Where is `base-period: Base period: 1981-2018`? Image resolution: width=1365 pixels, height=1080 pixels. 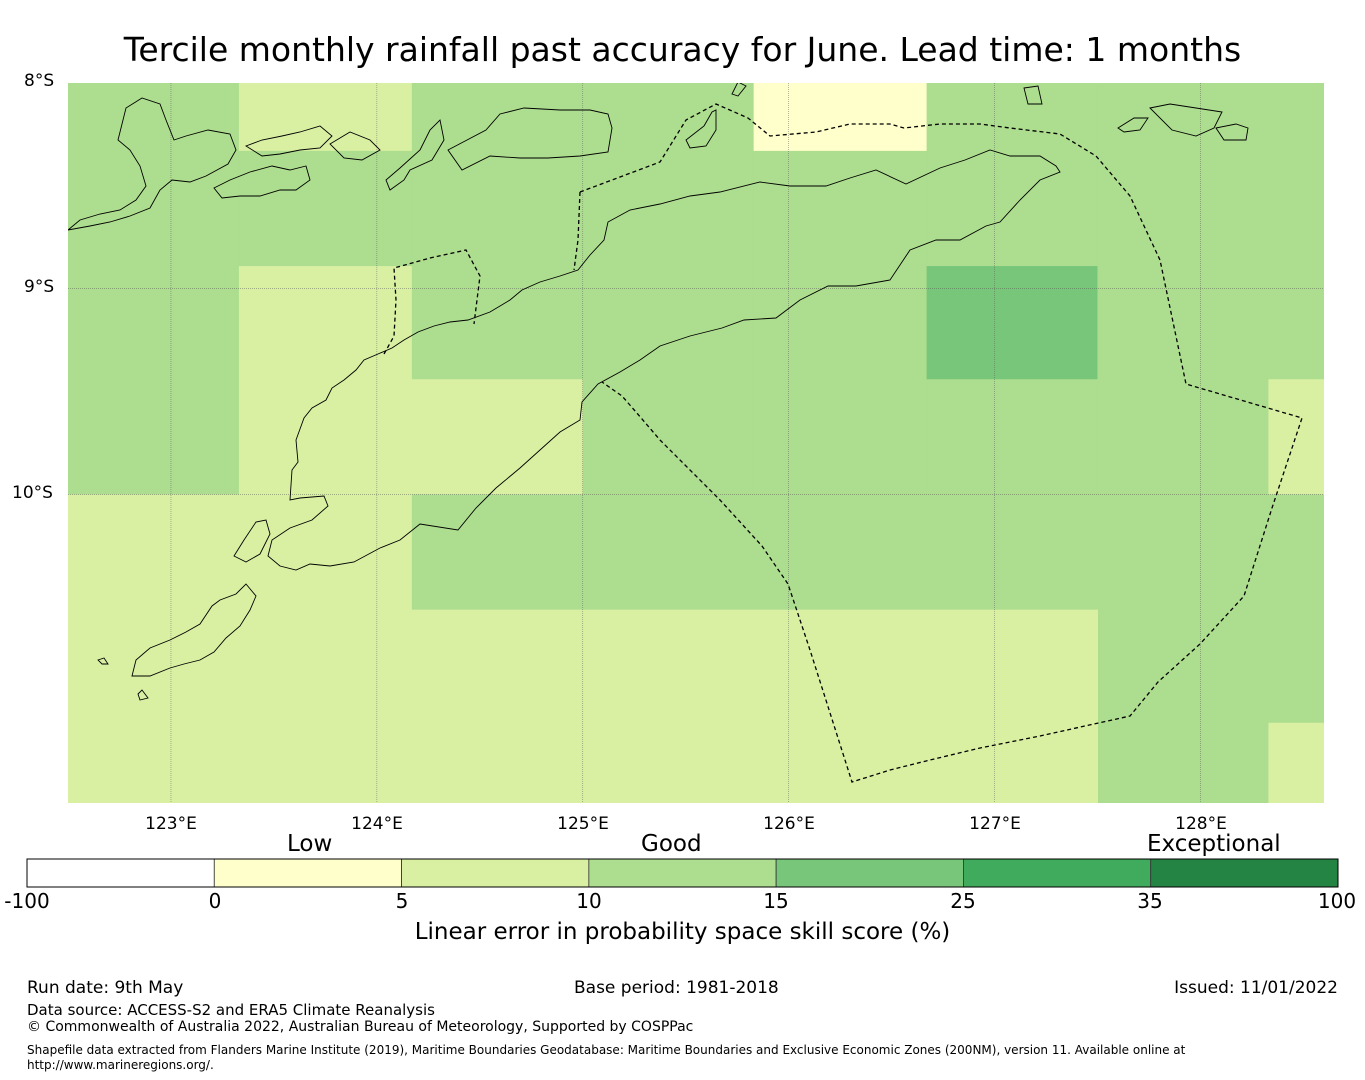 base-period: Base period: 1981-2018 is located at coordinates (676, 988).